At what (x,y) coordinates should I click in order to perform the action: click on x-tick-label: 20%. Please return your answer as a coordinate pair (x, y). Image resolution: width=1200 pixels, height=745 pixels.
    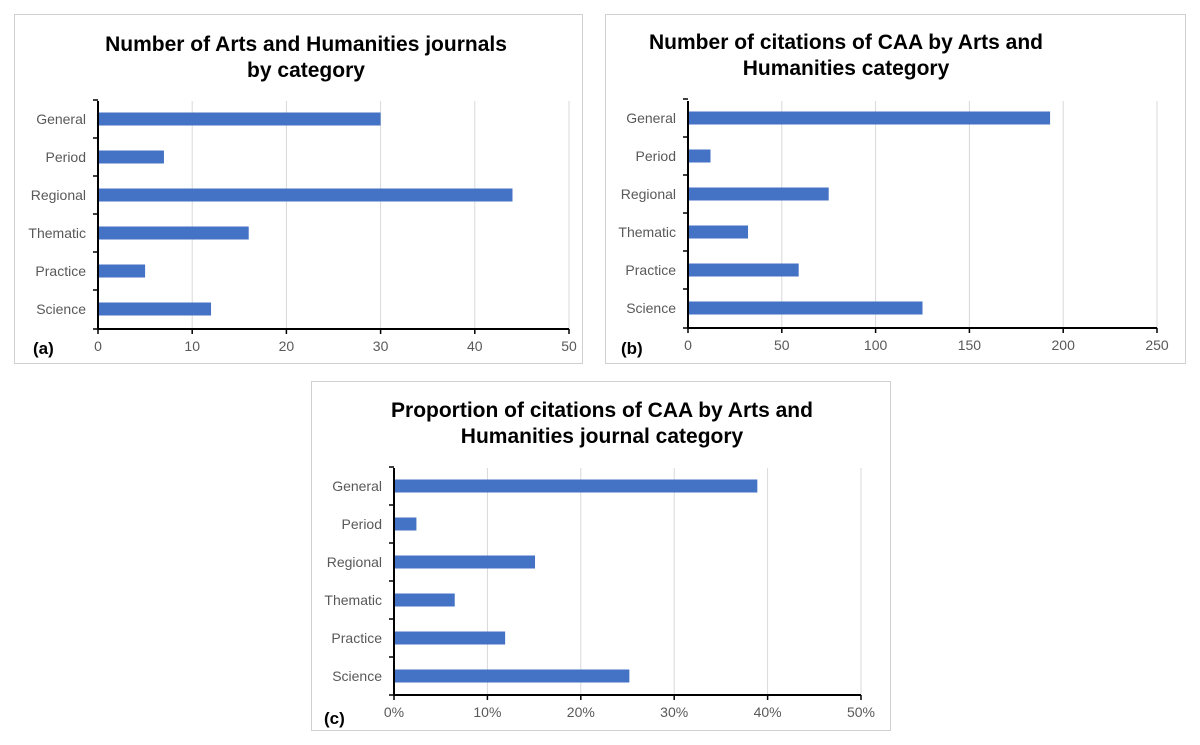
    Looking at the image, I should click on (581, 712).